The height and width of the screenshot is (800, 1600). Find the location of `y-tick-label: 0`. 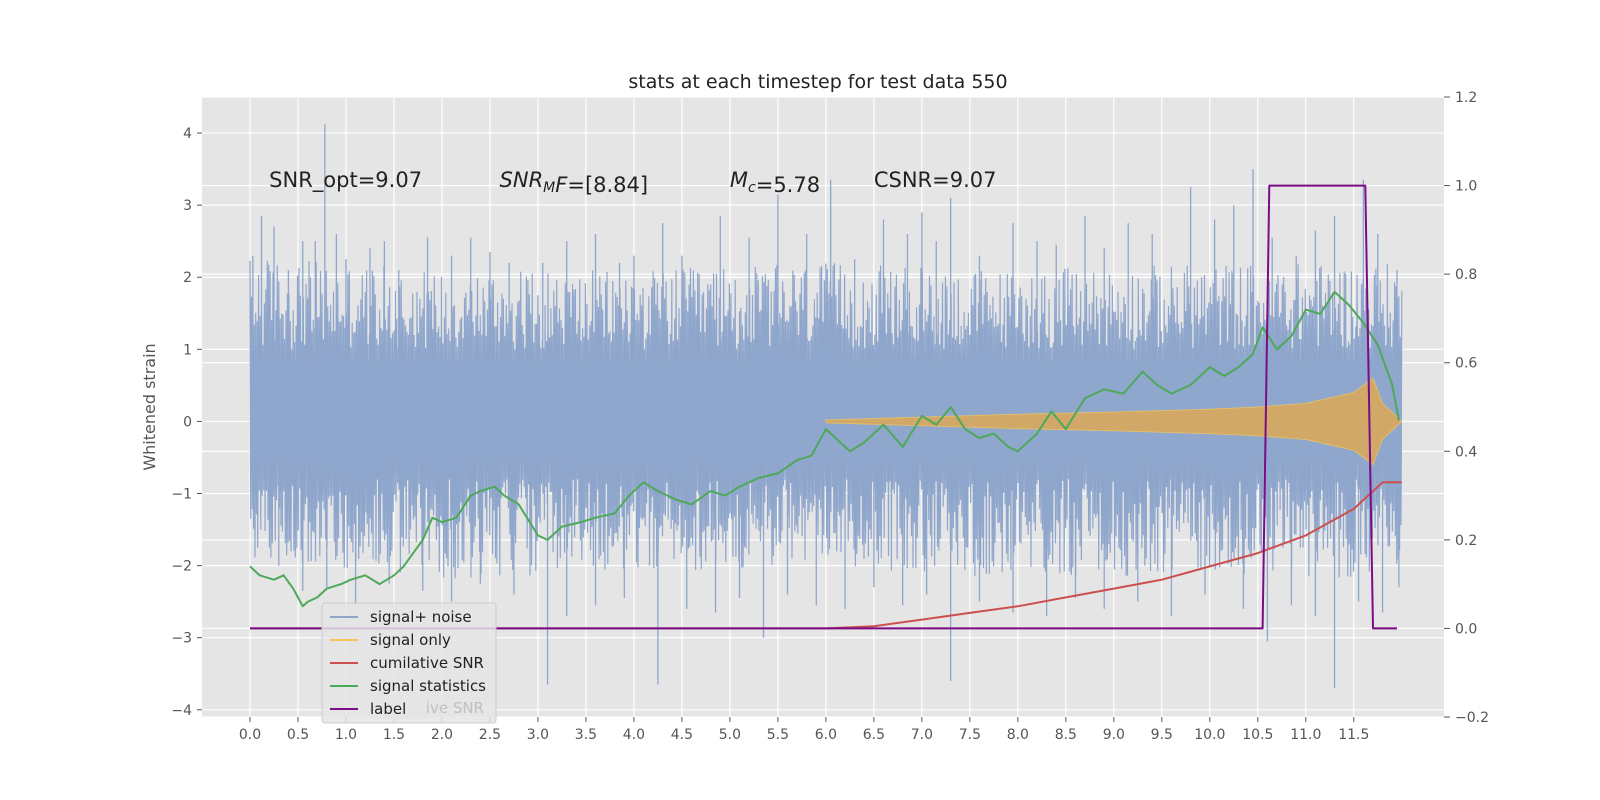

y-tick-label: 0 is located at coordinates (187, 422).